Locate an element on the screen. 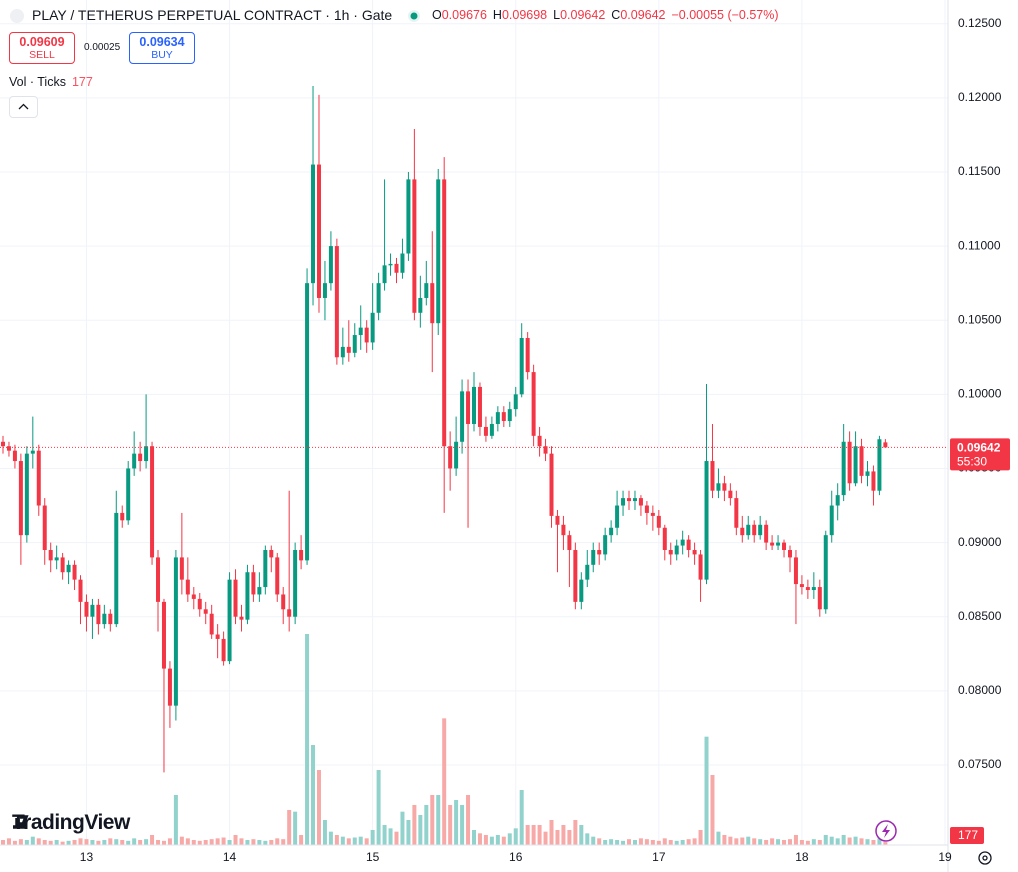 This screenshot has height=872, width=1018. ohlc-key: L is located at coordinates (557, 15).